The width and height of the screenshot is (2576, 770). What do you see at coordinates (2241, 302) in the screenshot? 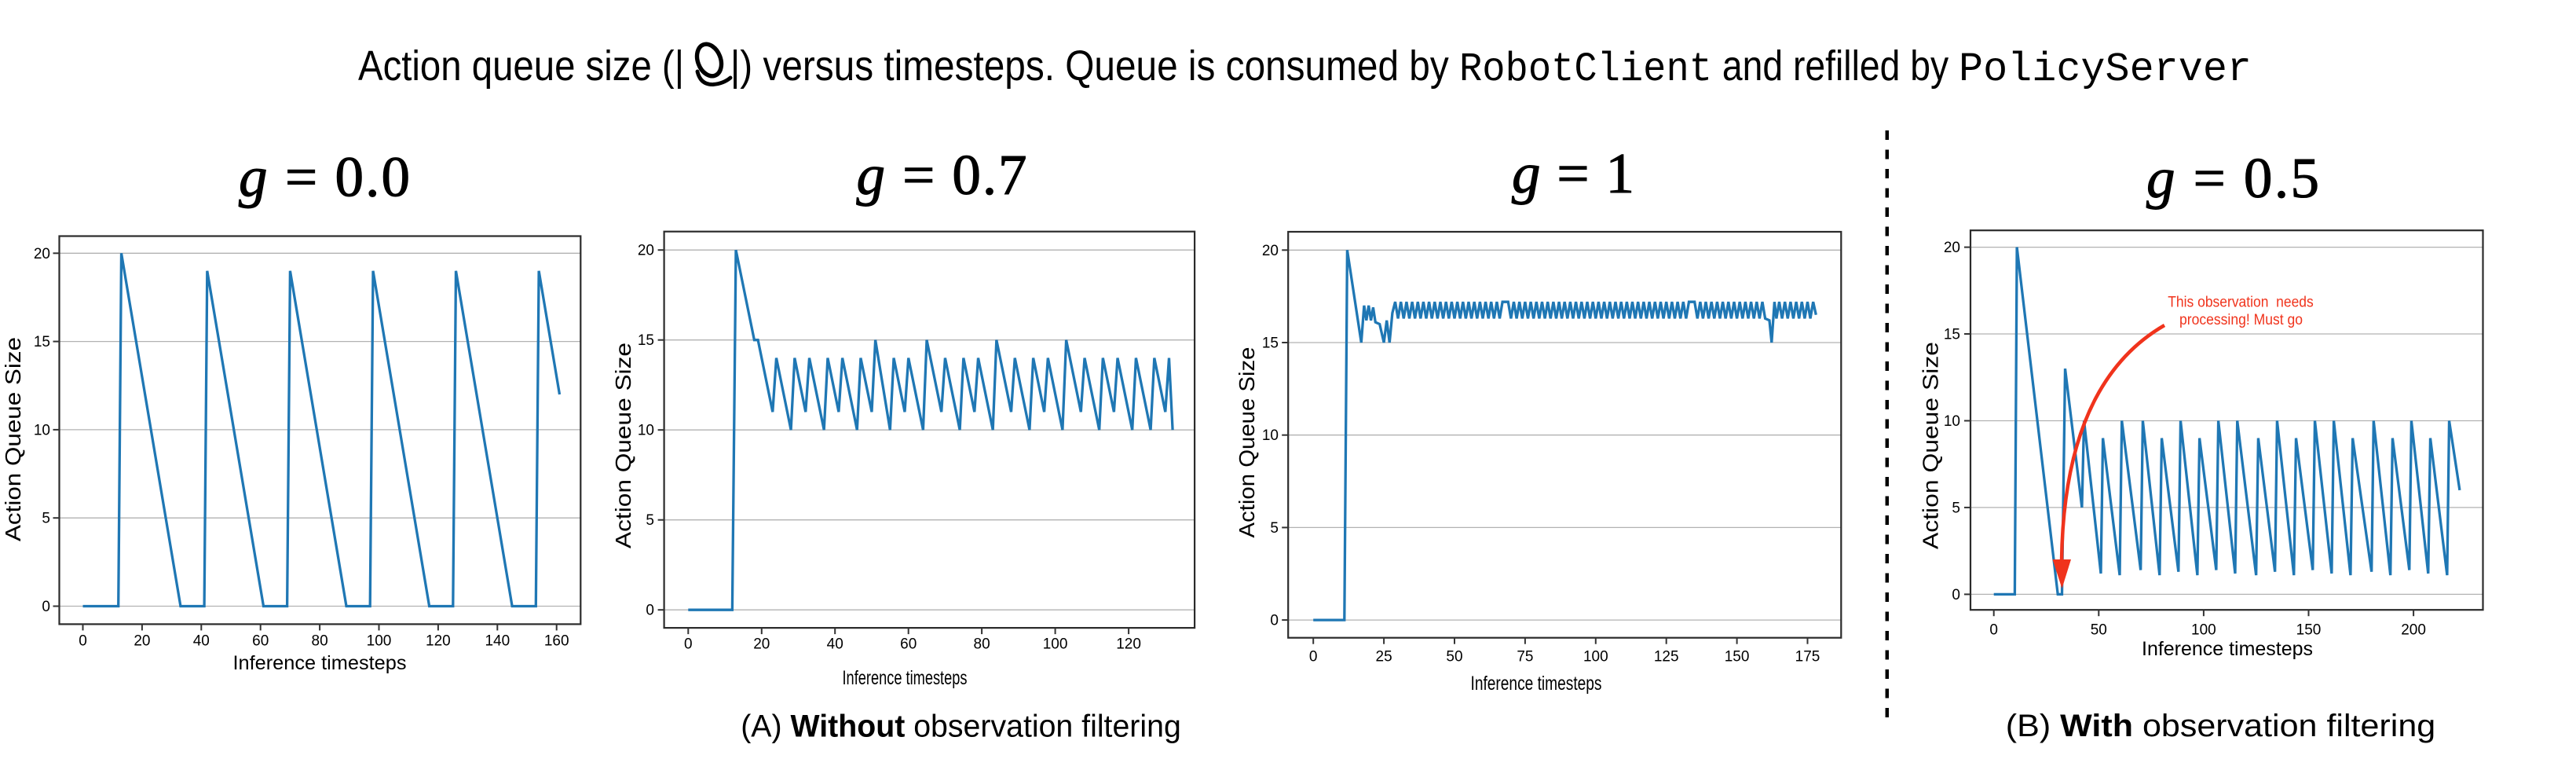
I see `svg-text: This observation needs` at bounding box center [2241, 302].